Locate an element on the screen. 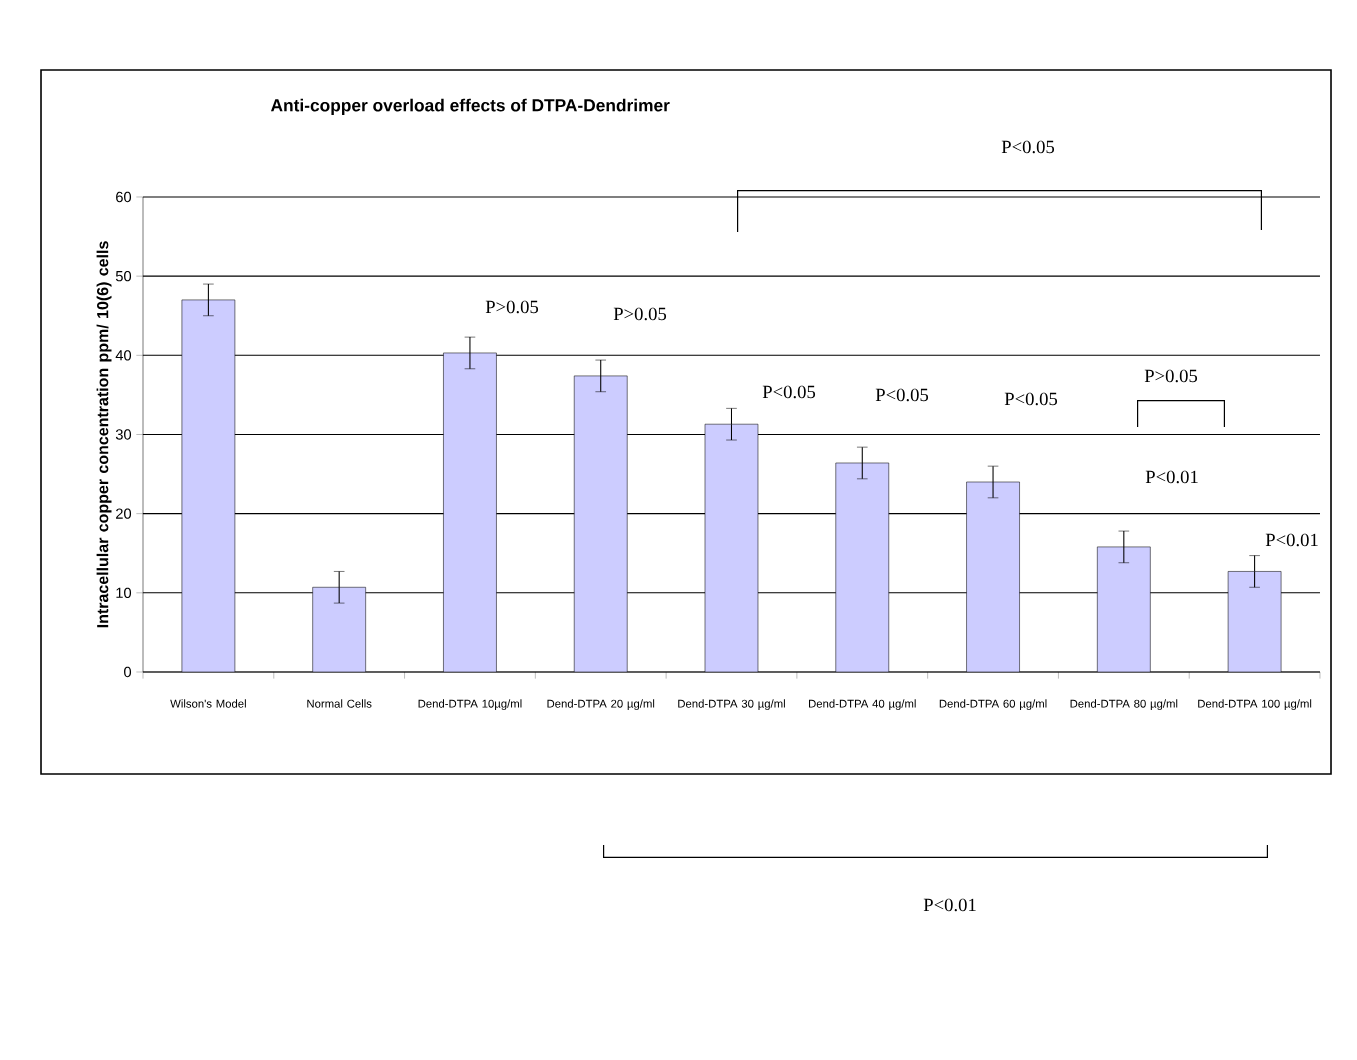 The image size is (1357, 1060). y-tick-label: 30 is located at coordinates (123, 434).